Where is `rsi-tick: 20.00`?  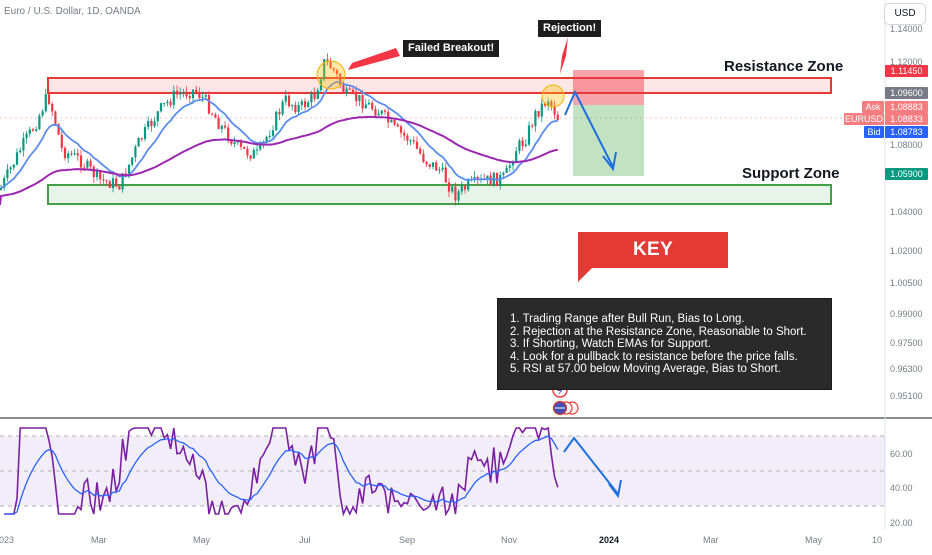 rsi-tick: 20.00 is located at coordinates (901, 523).